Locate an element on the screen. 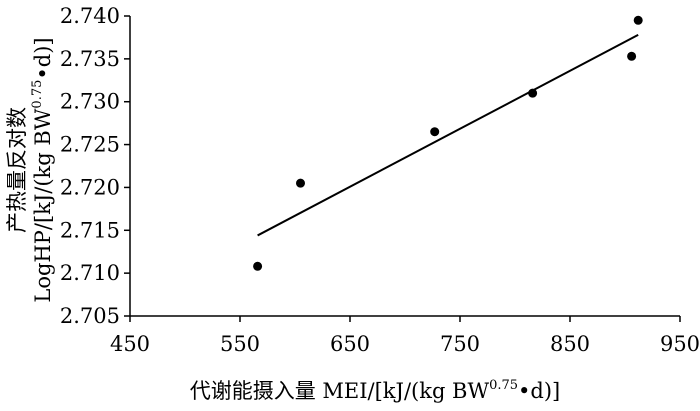  x-tick-label: 550 is located at coordinates (240, 344).